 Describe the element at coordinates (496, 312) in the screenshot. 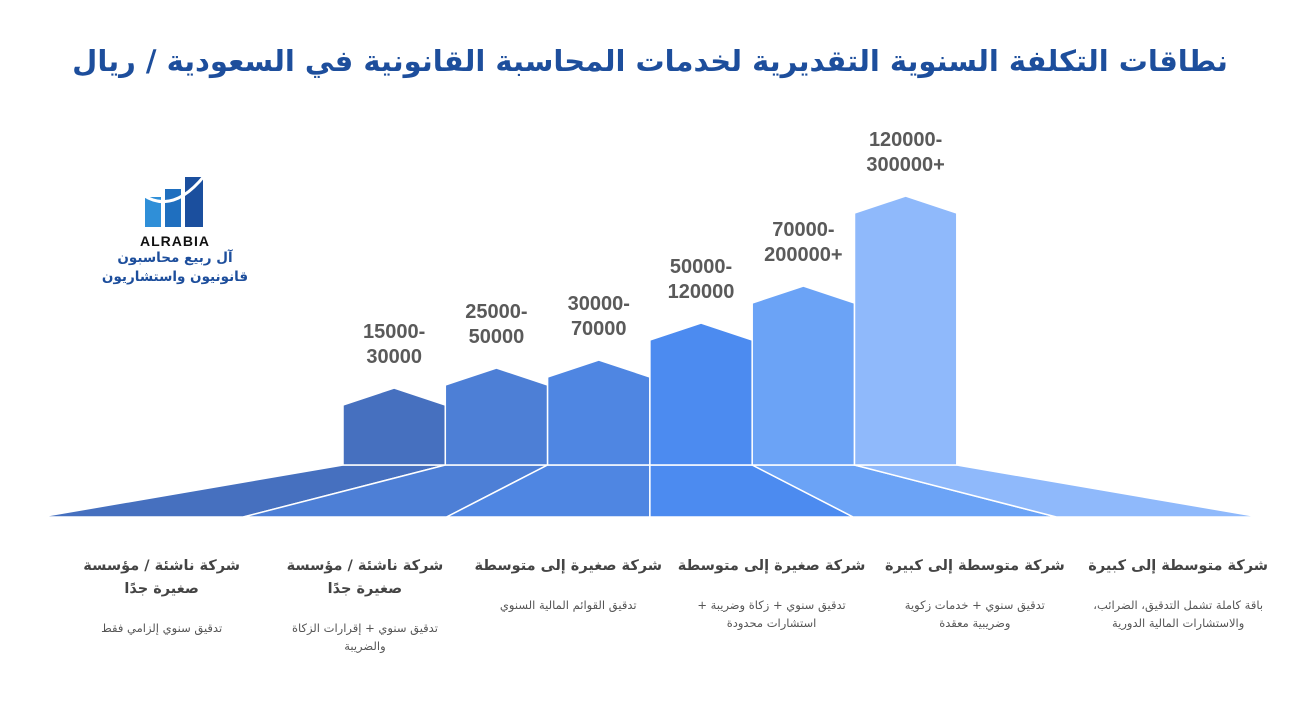

I see `data-label-top: 25000-` at that location.